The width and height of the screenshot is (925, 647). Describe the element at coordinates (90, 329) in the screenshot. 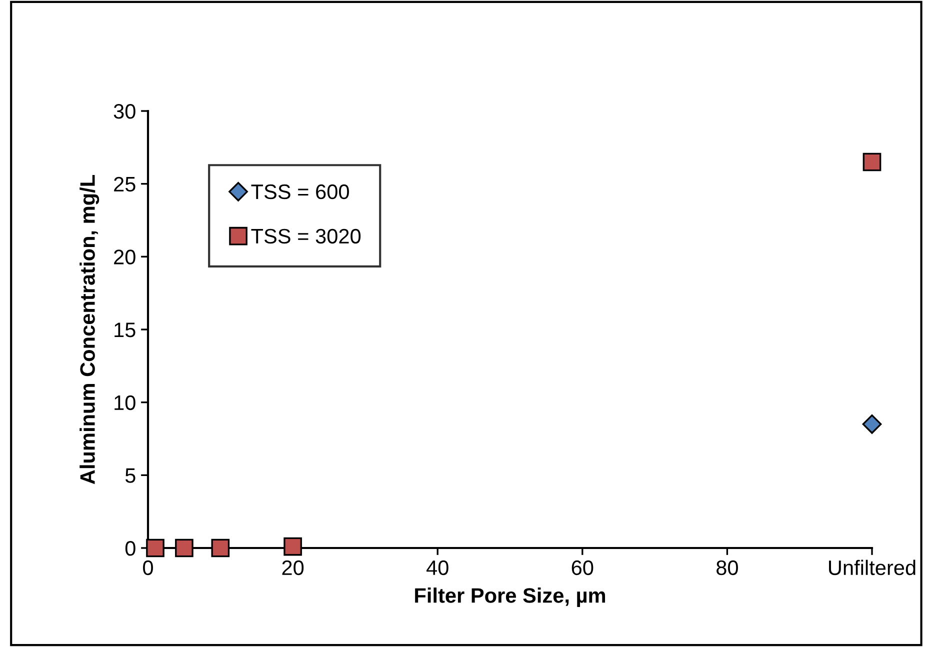

I see `y-axis-title: Aluminum Concentration, mg/L` at that location.